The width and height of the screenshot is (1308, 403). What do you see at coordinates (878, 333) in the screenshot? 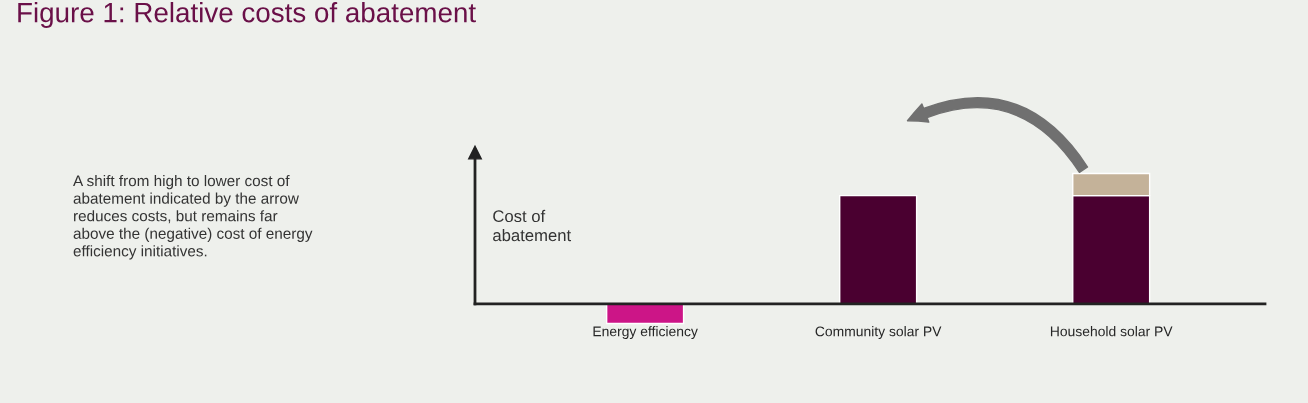
I see `x-tick-label: Community solar PV` at bounding box center [878, 333].